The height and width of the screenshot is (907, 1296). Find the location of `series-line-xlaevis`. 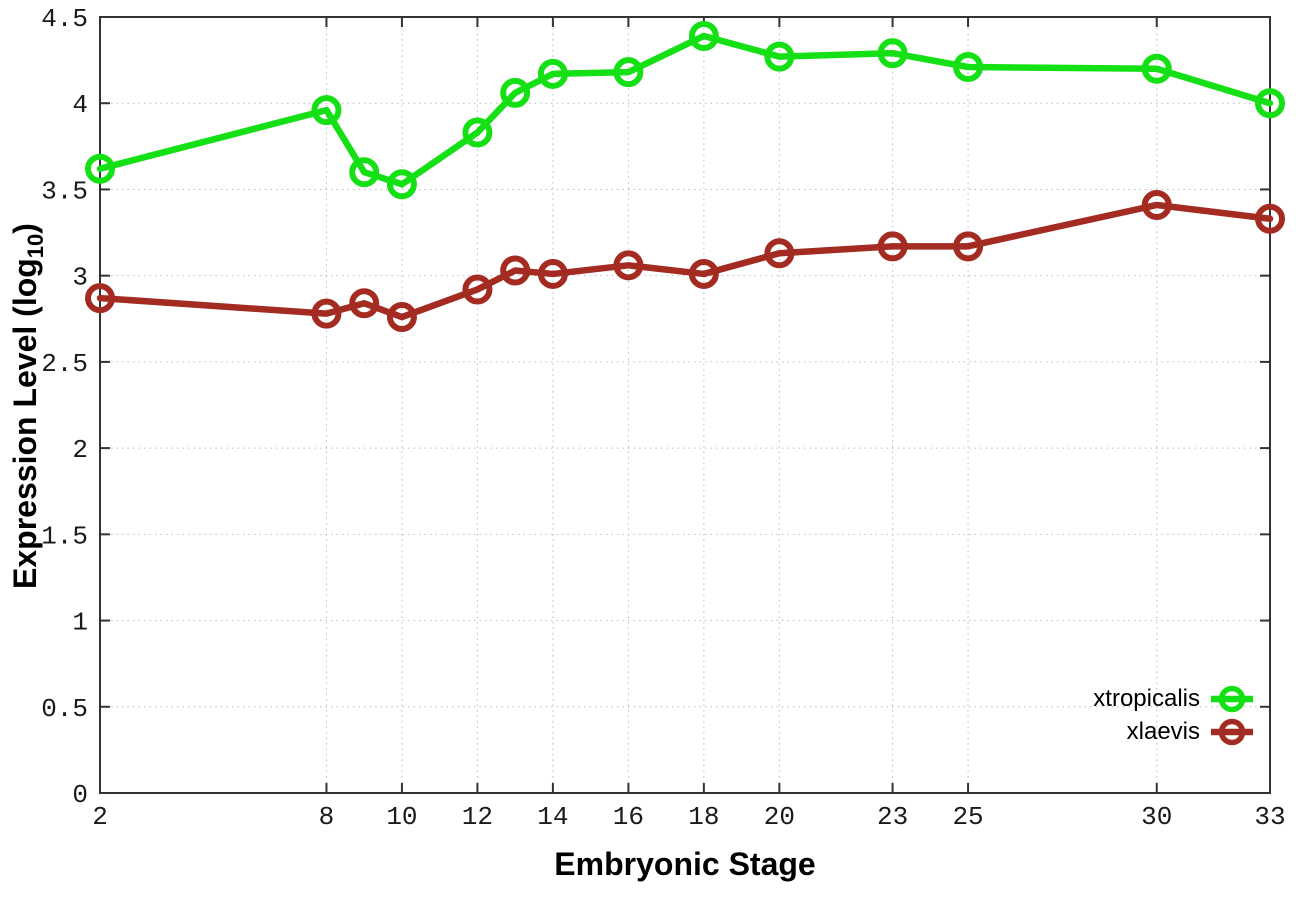

series-line-xlaevis is located at coordinates (685, 261).